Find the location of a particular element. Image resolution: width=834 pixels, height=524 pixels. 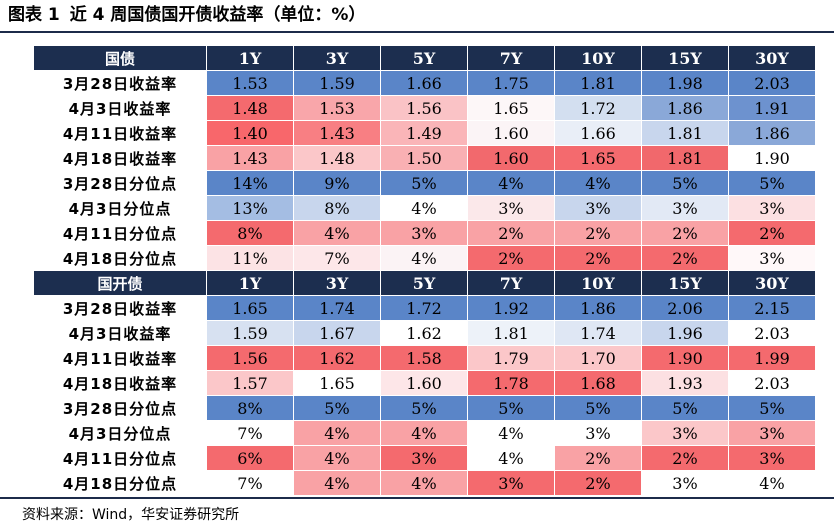

value-cell: 1.75 is located at coordinates (511, 83).